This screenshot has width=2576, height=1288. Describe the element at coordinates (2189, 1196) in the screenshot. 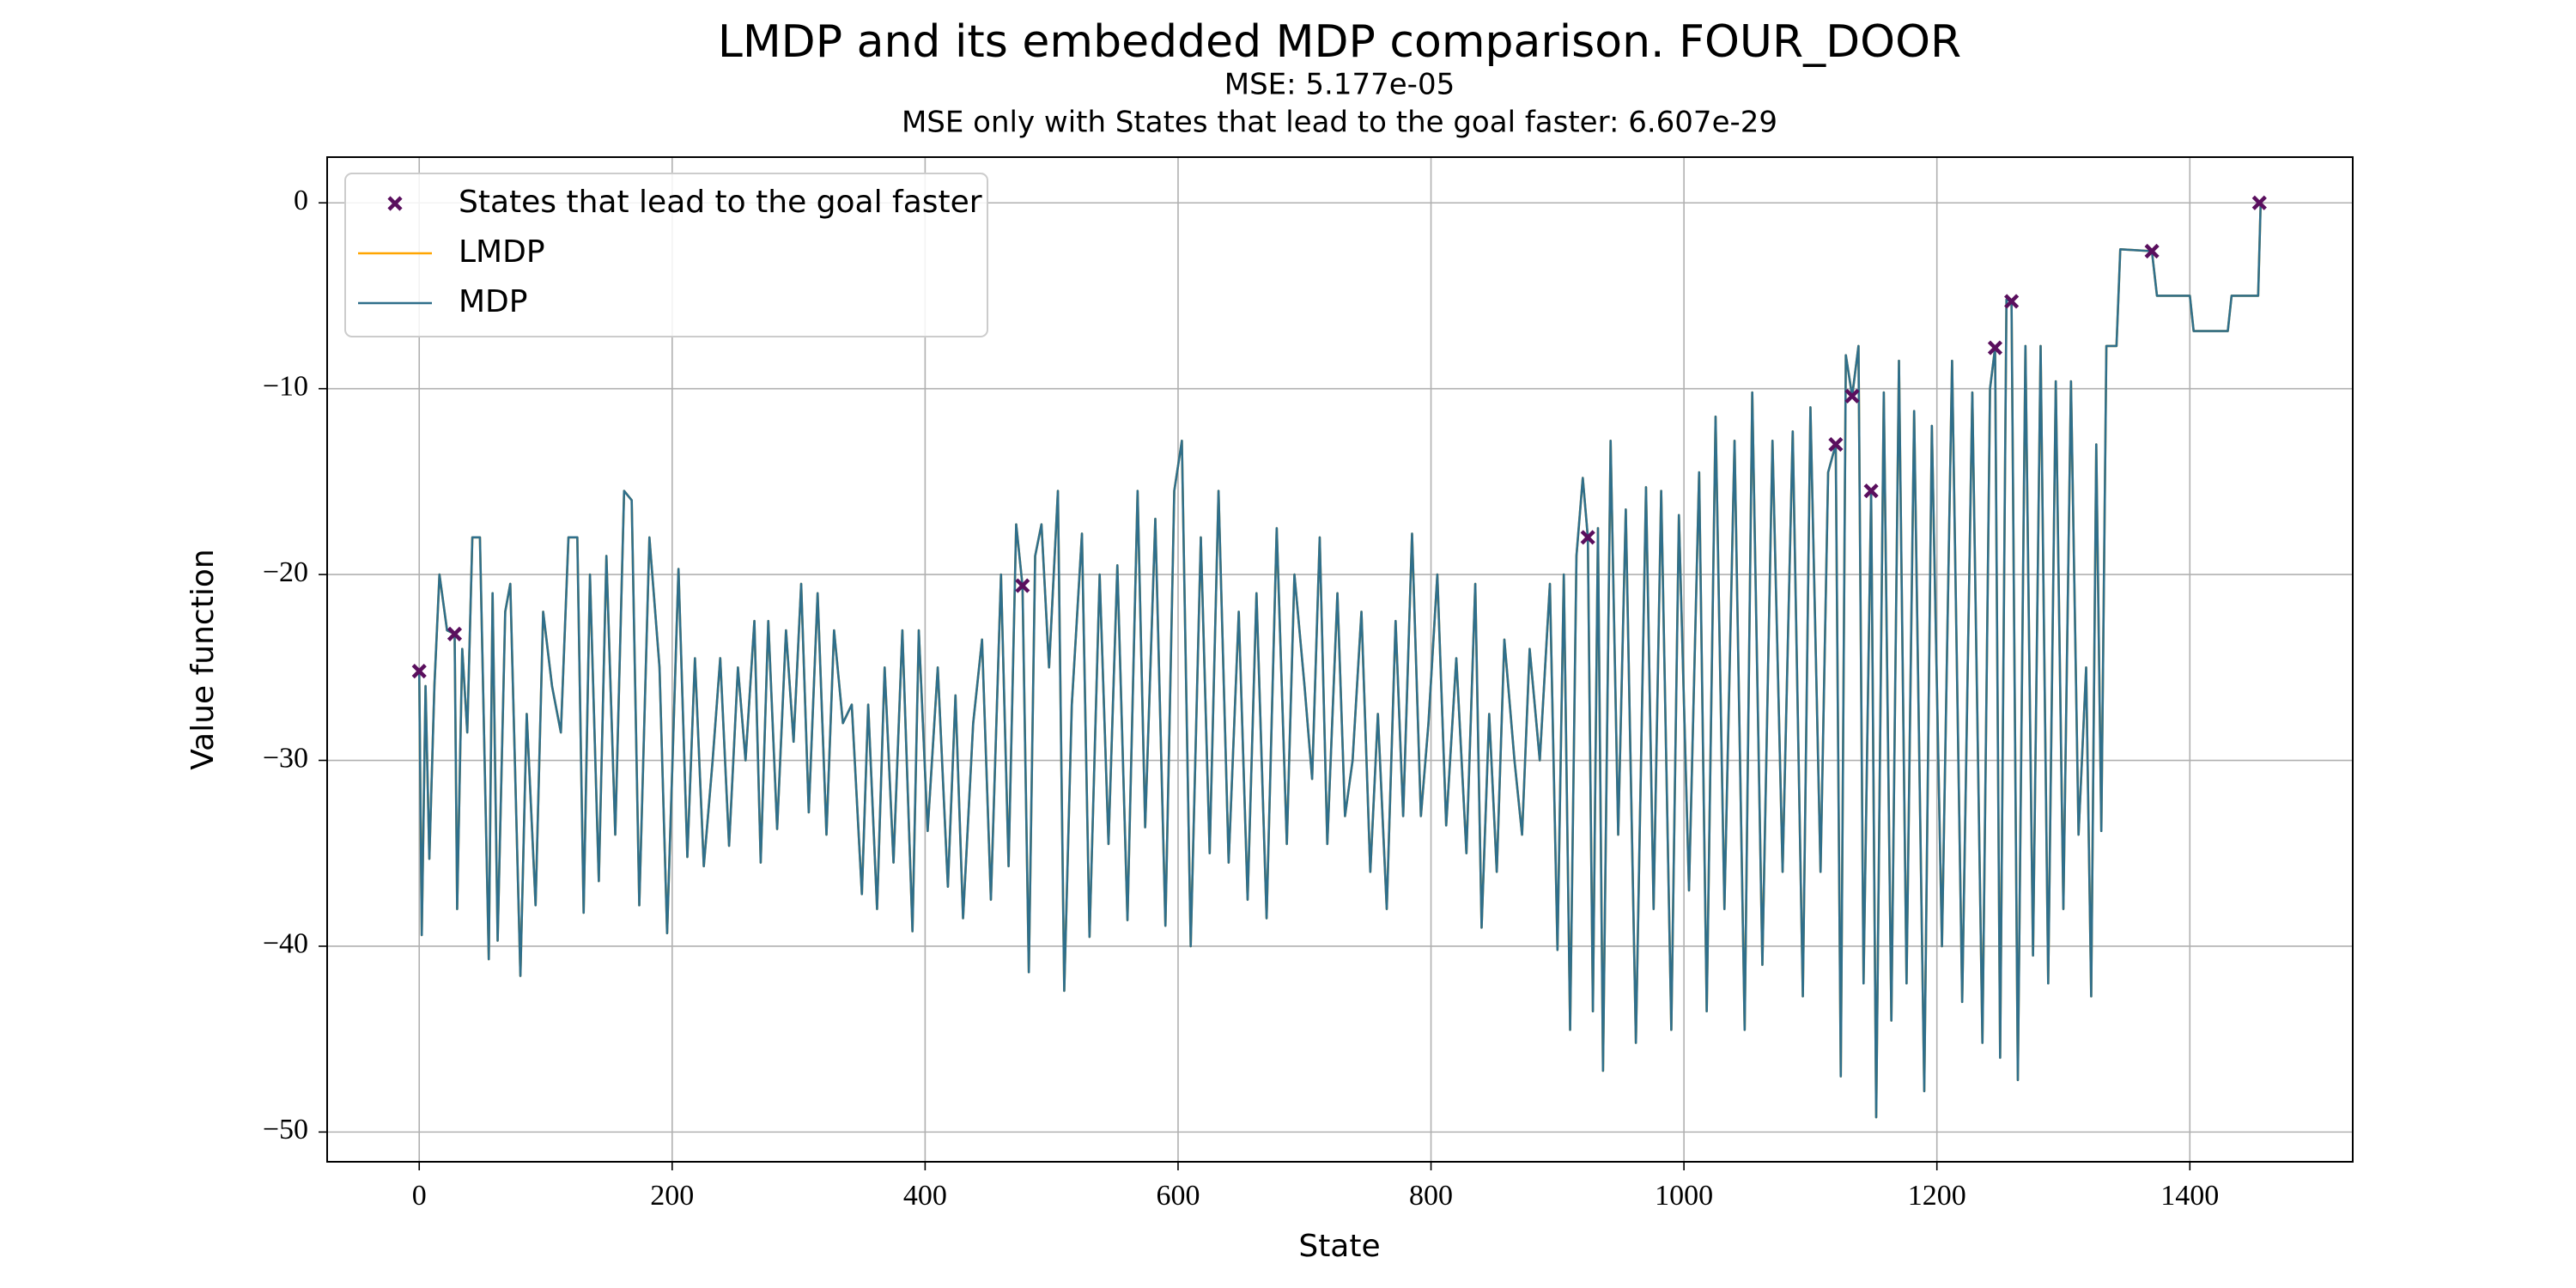

I see `x-tick-label: 1400` at that location.